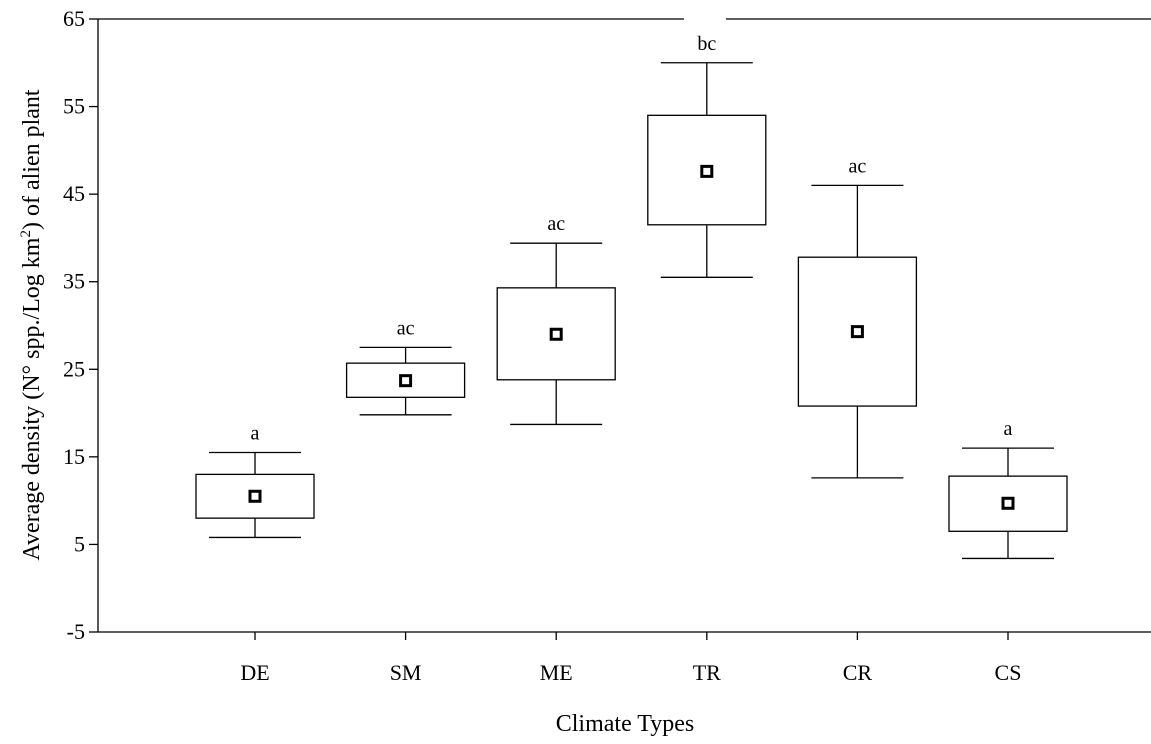 This screenshot has height=744, width=1151. What do you see at coordinates (74, 456) in the screenshot?
I see `y-tick-label: 15` at bounding box center [74, 456].